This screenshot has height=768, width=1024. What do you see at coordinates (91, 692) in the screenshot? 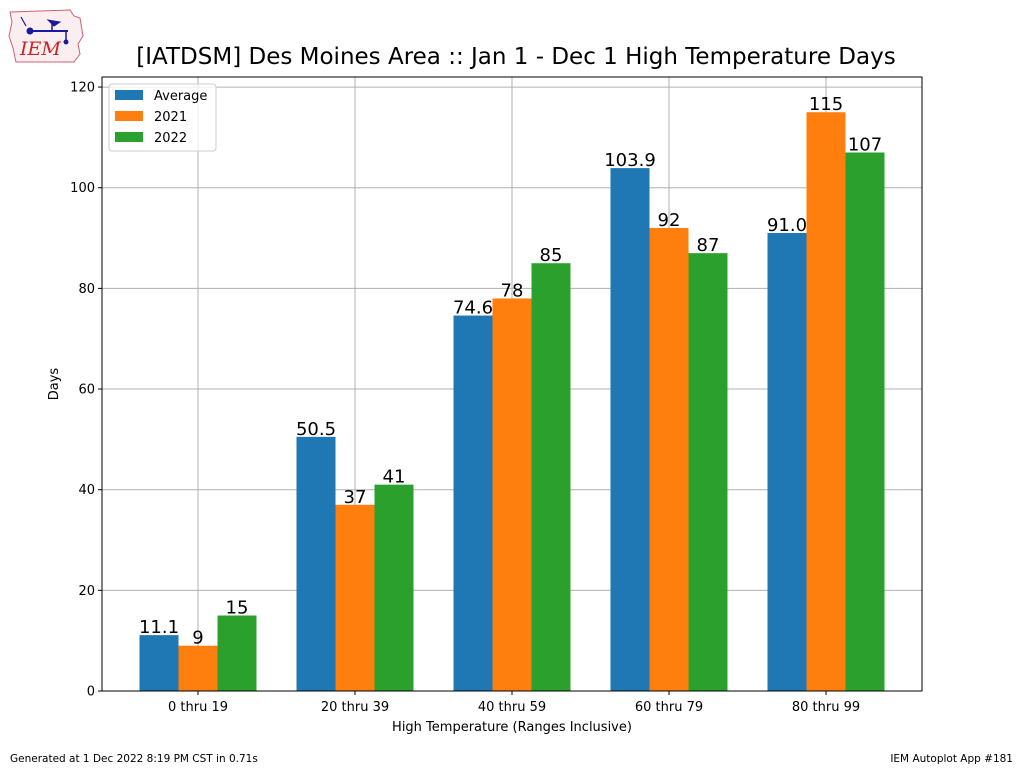
I see `y-tick-label: 0` at bounding box center [91, 692].